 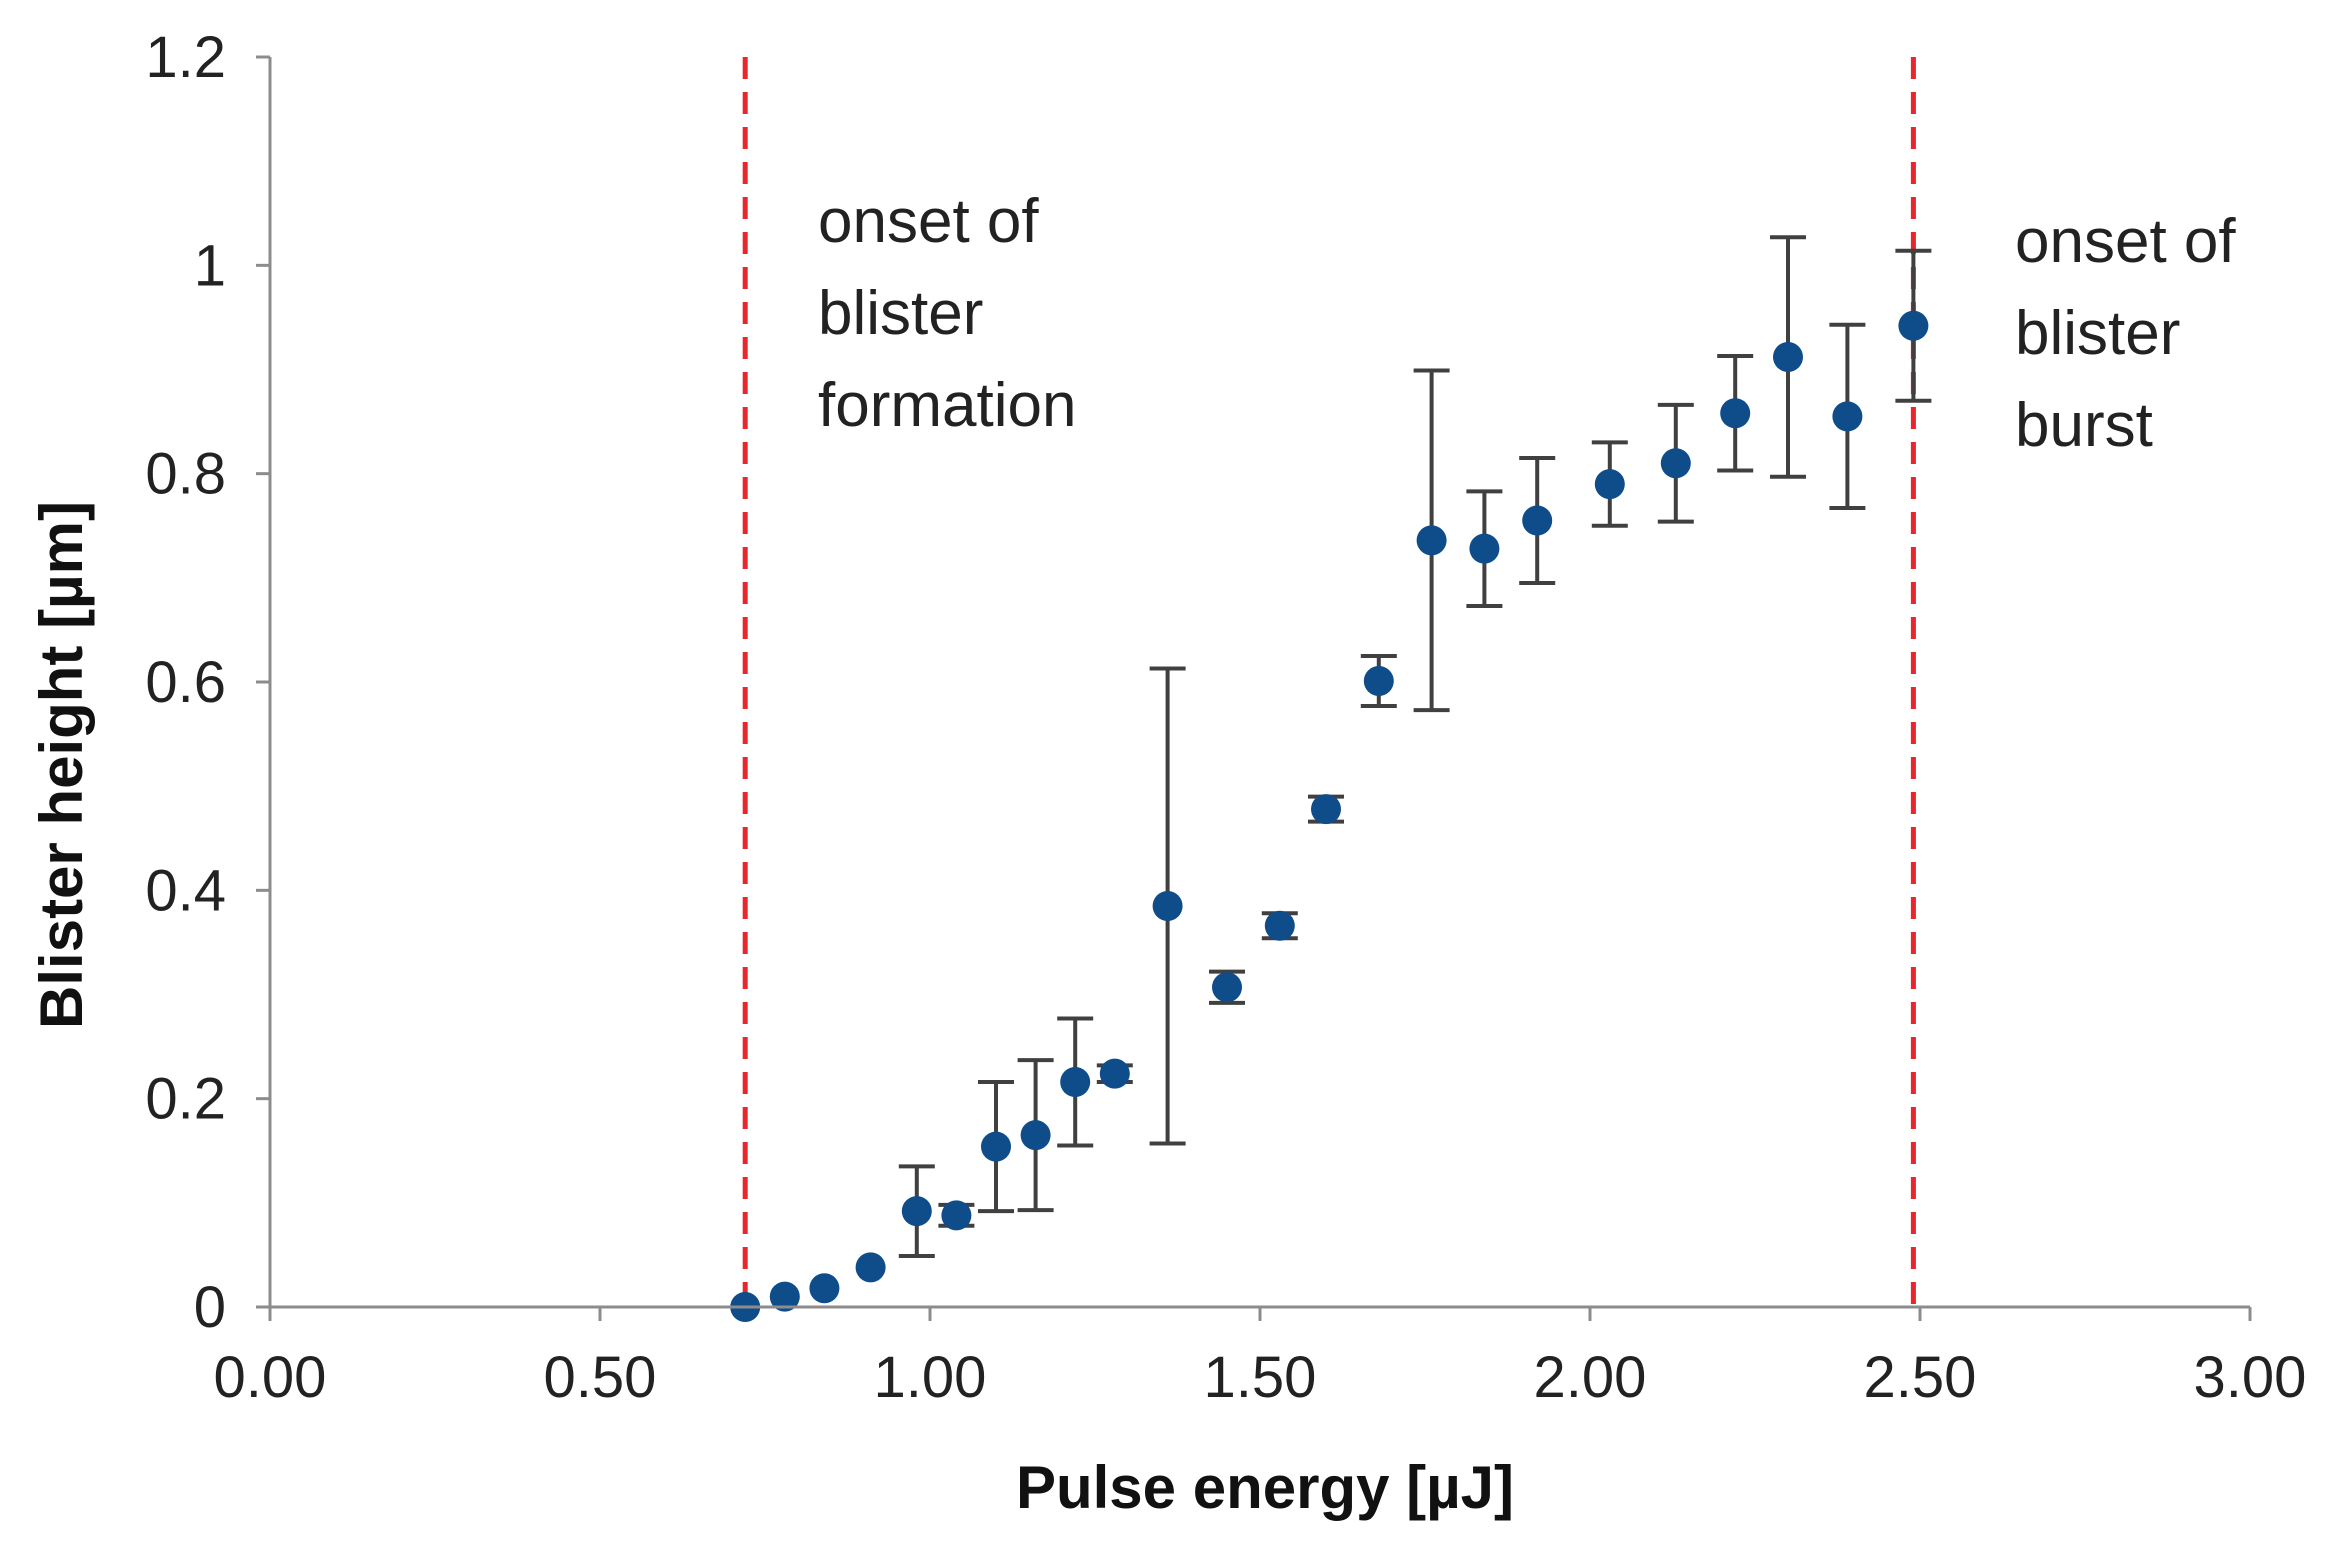 What do you see at coordinates (928, 221) in the screenshot?
I see `annotation-formation-line-1: onset of` at bounding box center [928, 221].